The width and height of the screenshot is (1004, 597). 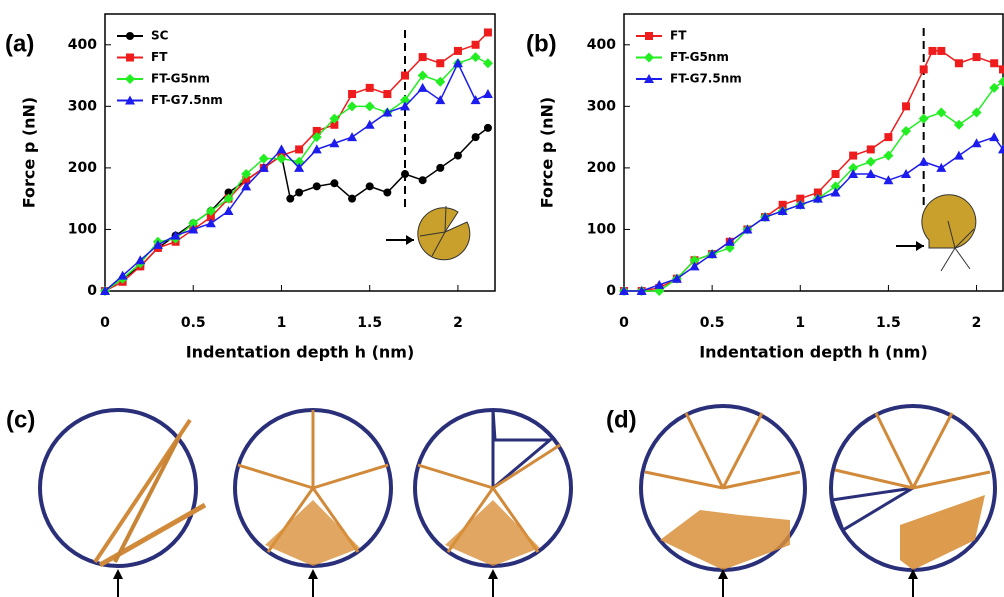 What do you see at coordinates (82, 229) in the screenshot?
I see `y-tick-label: 100` at bounding box center [82, 229].